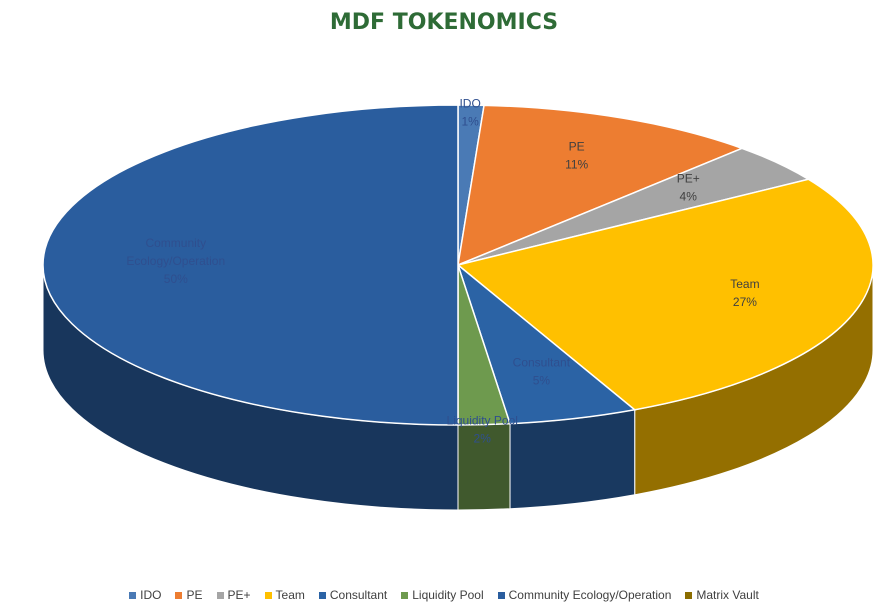 The image size is (888, 616). I want to click on legend-item-community-ecology-operation: Community Ecology/Operation, so click(584, 595).